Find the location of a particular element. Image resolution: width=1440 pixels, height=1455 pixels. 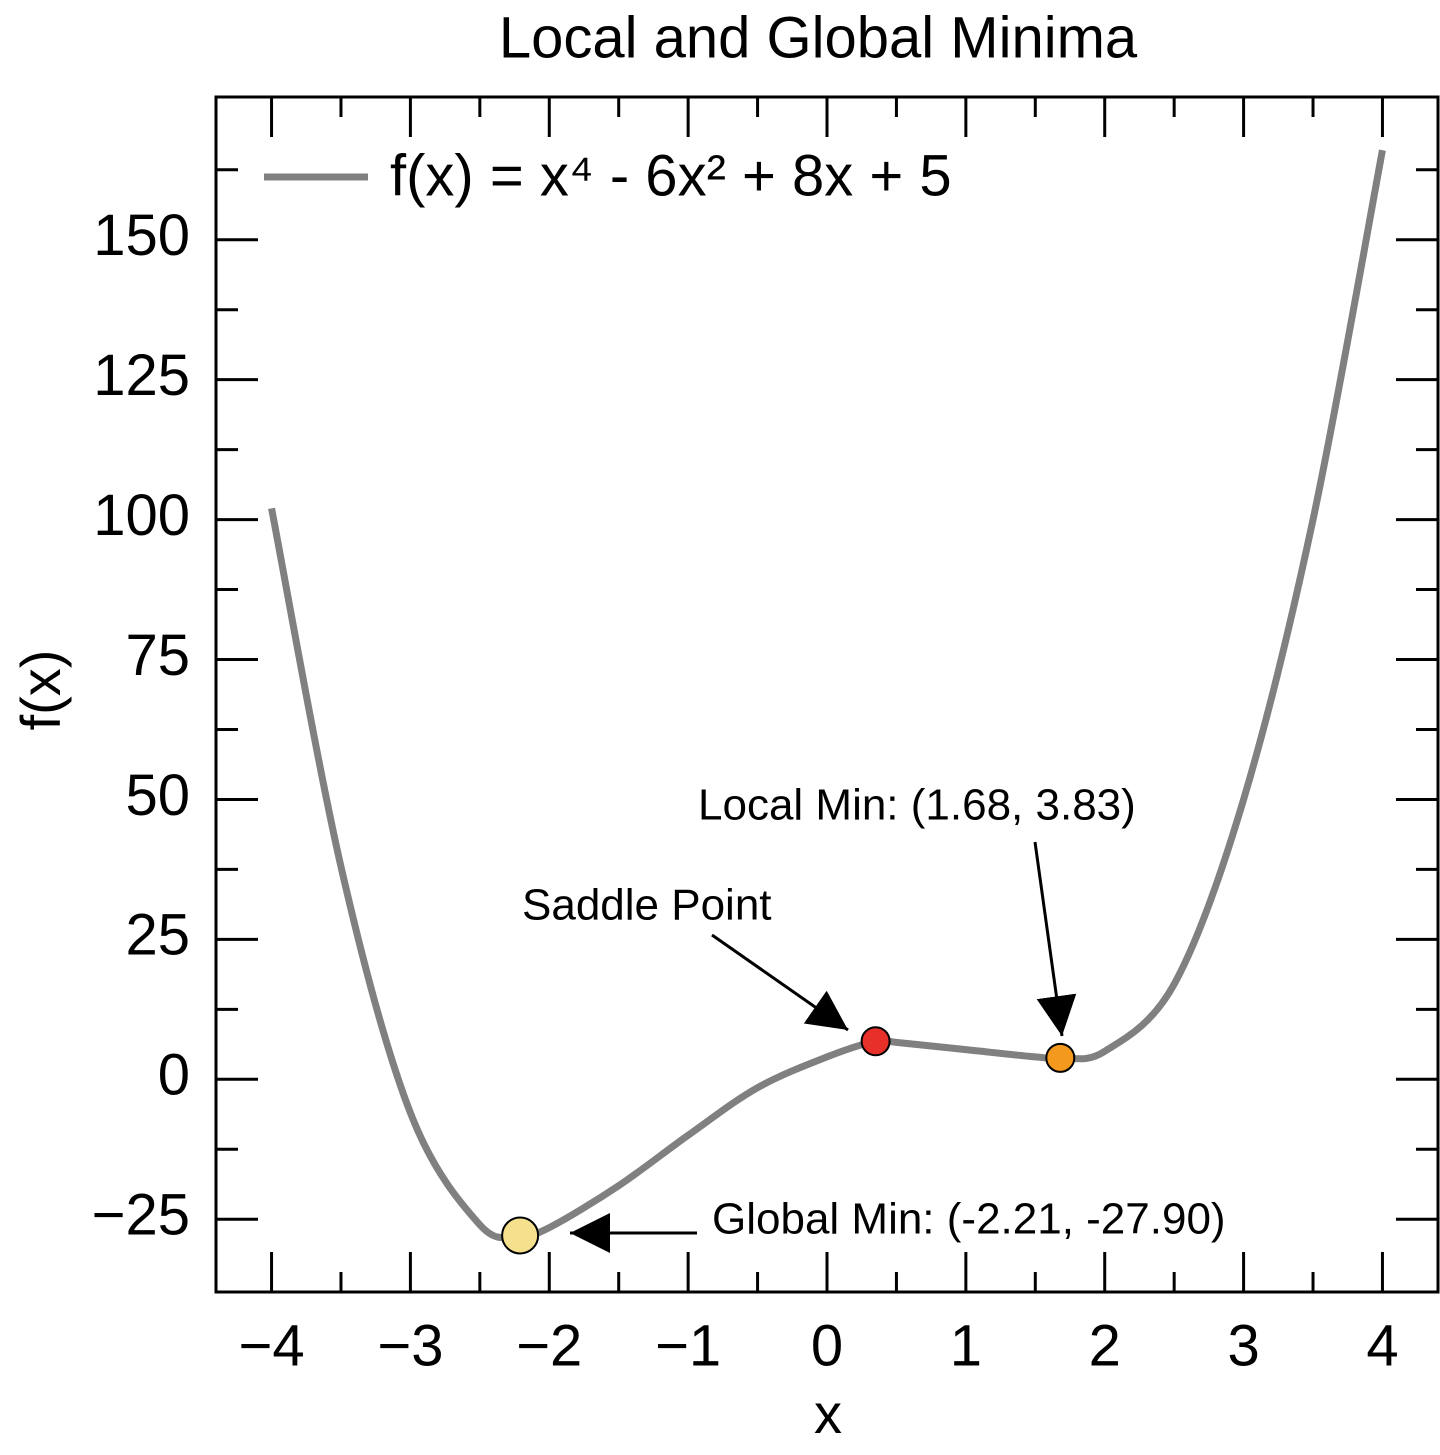

annotation-label: Saddle Point is located at coordinates (647, 905).